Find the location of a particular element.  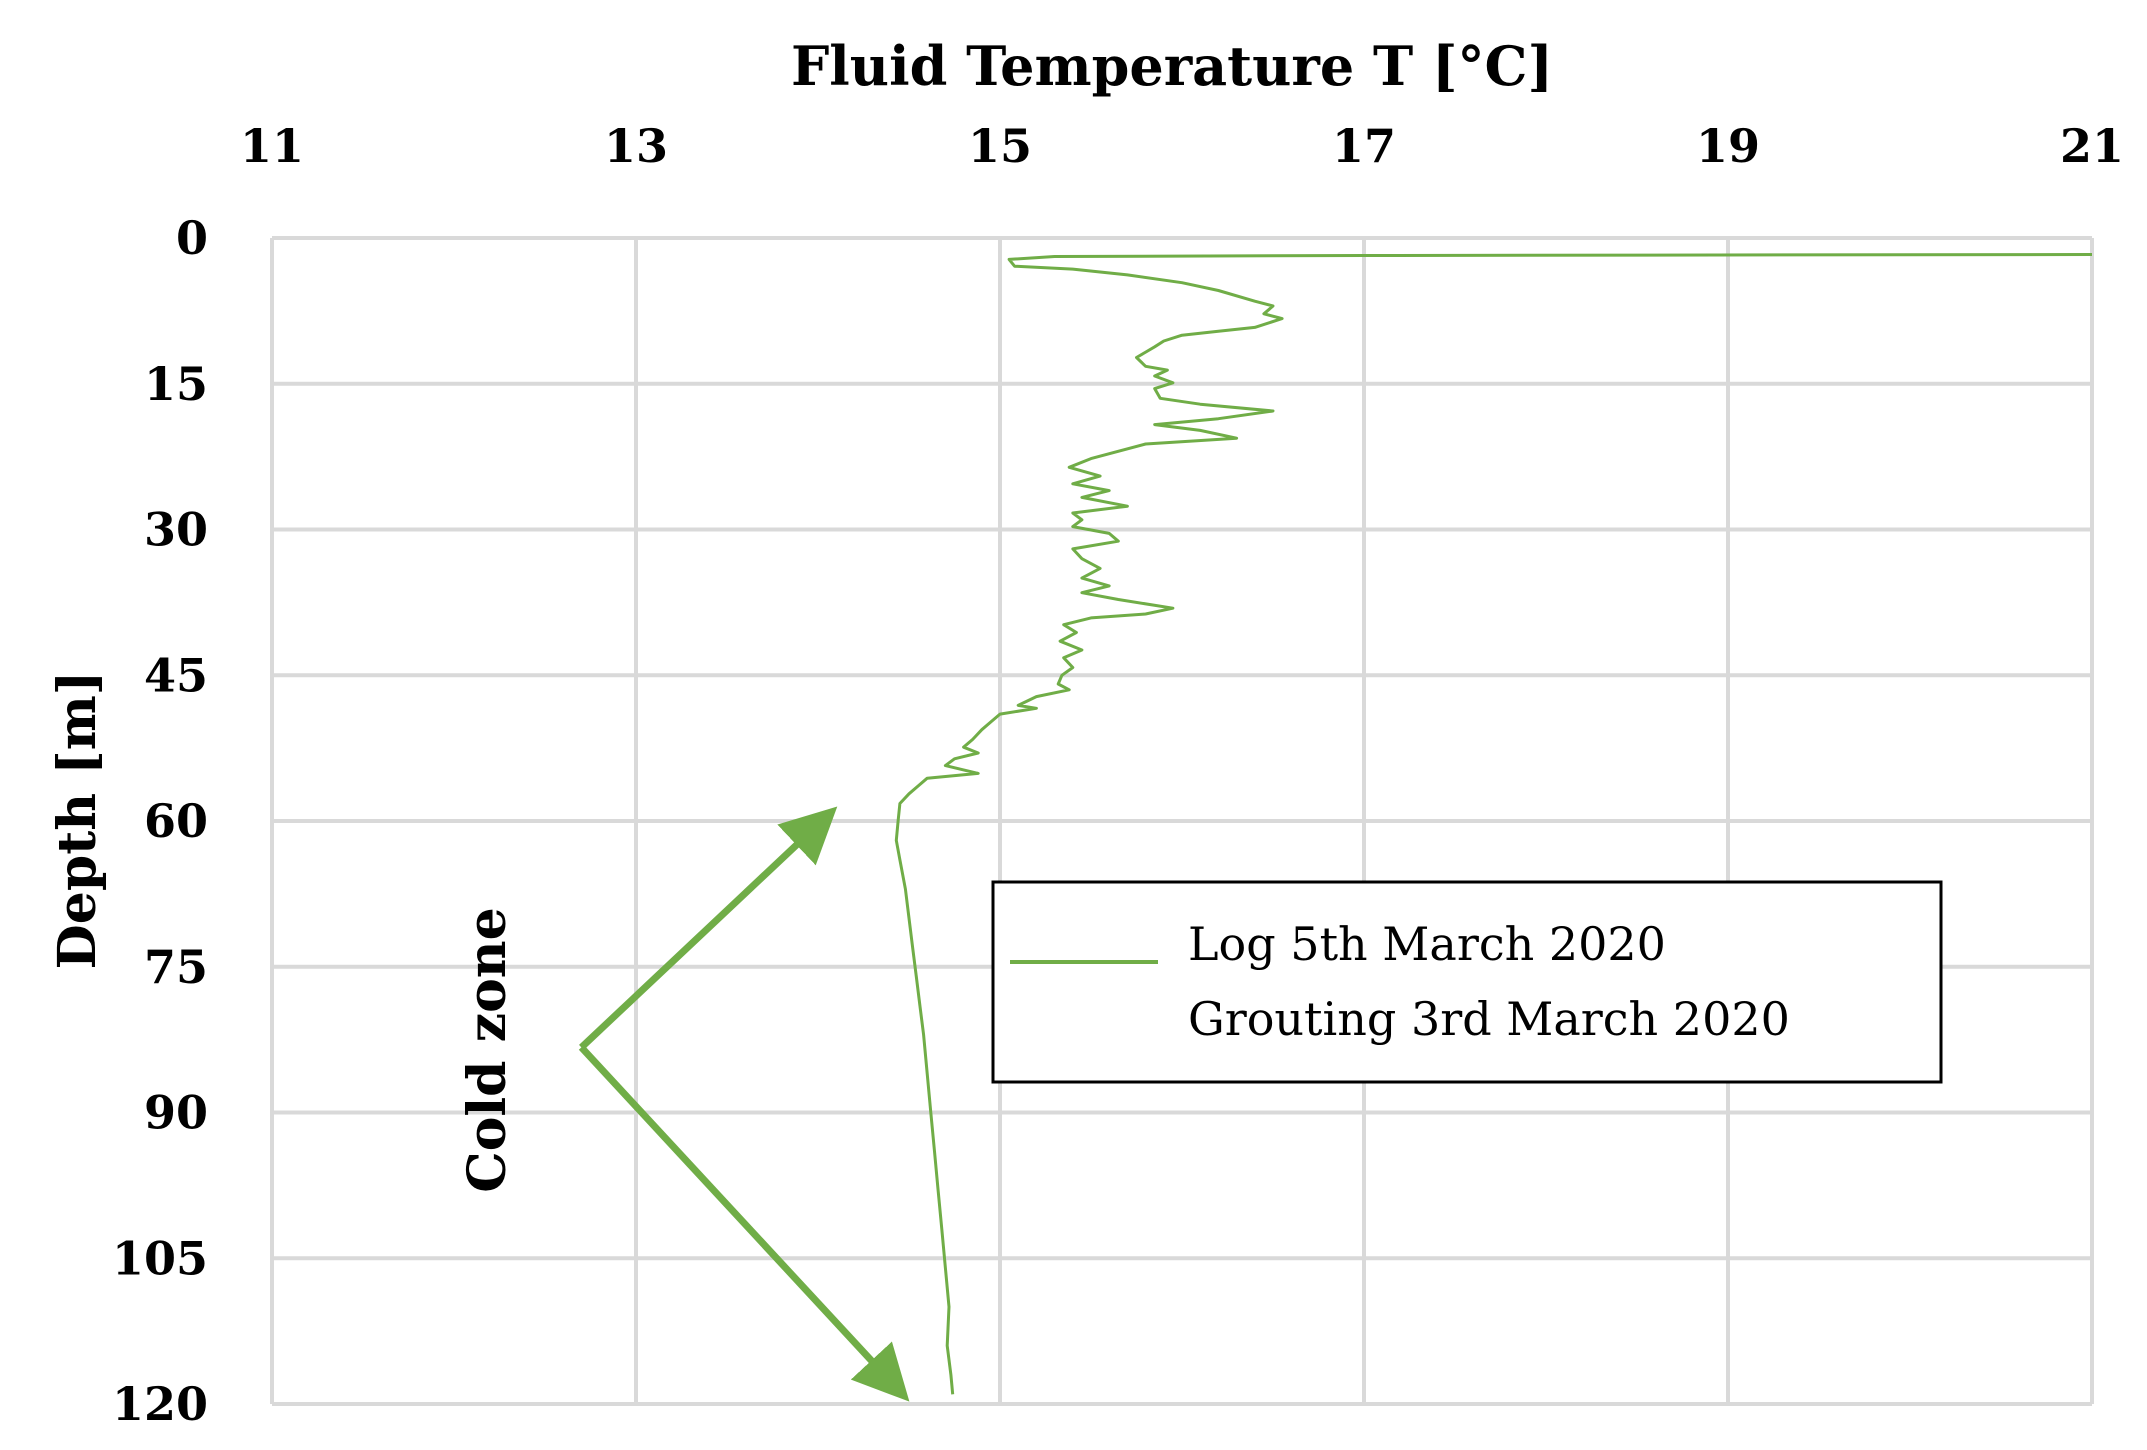

legend-box is located at coordinates (1467, 982).